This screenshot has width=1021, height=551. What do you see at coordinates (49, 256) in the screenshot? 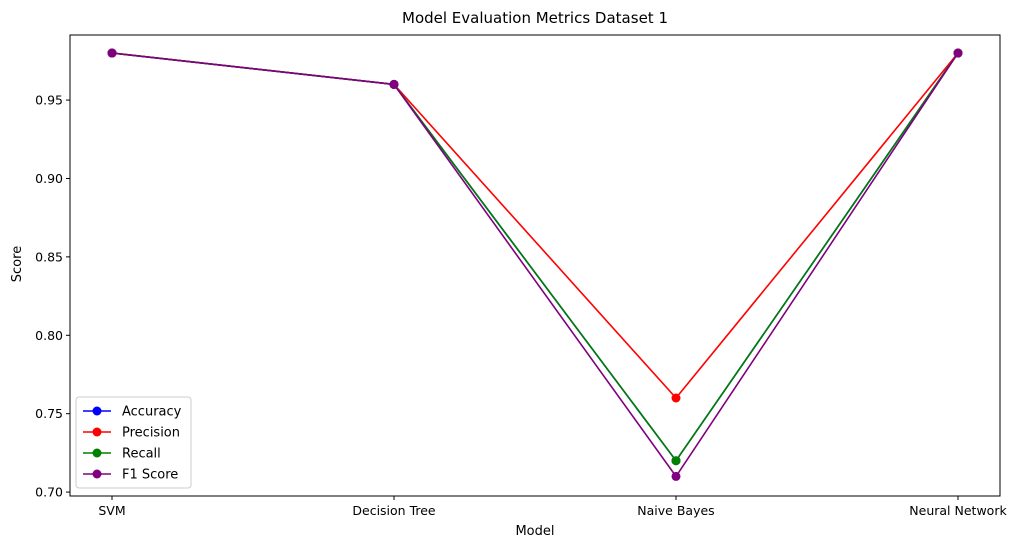
I see `y-tick-label: 0.85` at bounding box center [49, 256].